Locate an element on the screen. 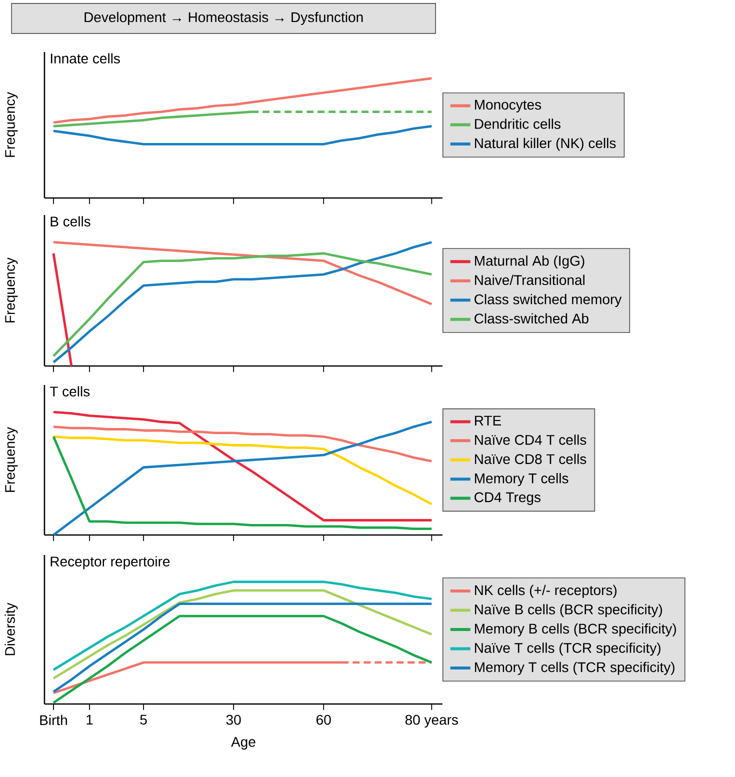 The width and height of the screenshot is (735, 777). legend-label: Monocytes is located at coordinates (507, 106).